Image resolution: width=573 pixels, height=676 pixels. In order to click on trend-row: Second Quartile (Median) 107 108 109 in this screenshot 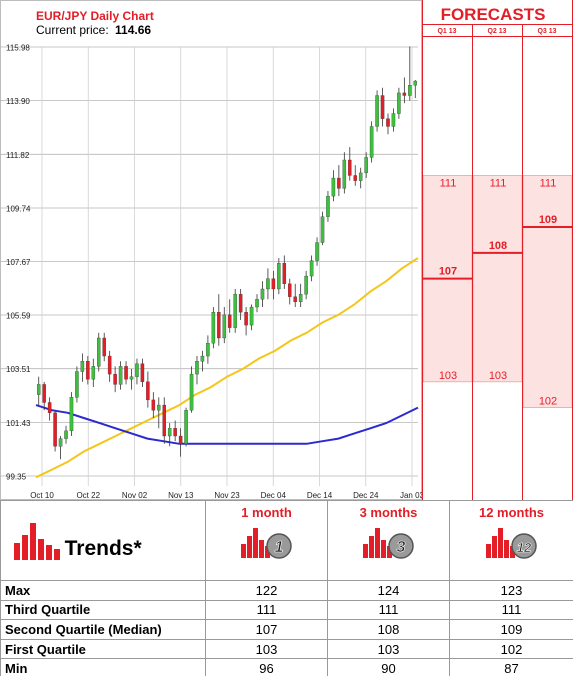, I will do `click(286, 629)`.